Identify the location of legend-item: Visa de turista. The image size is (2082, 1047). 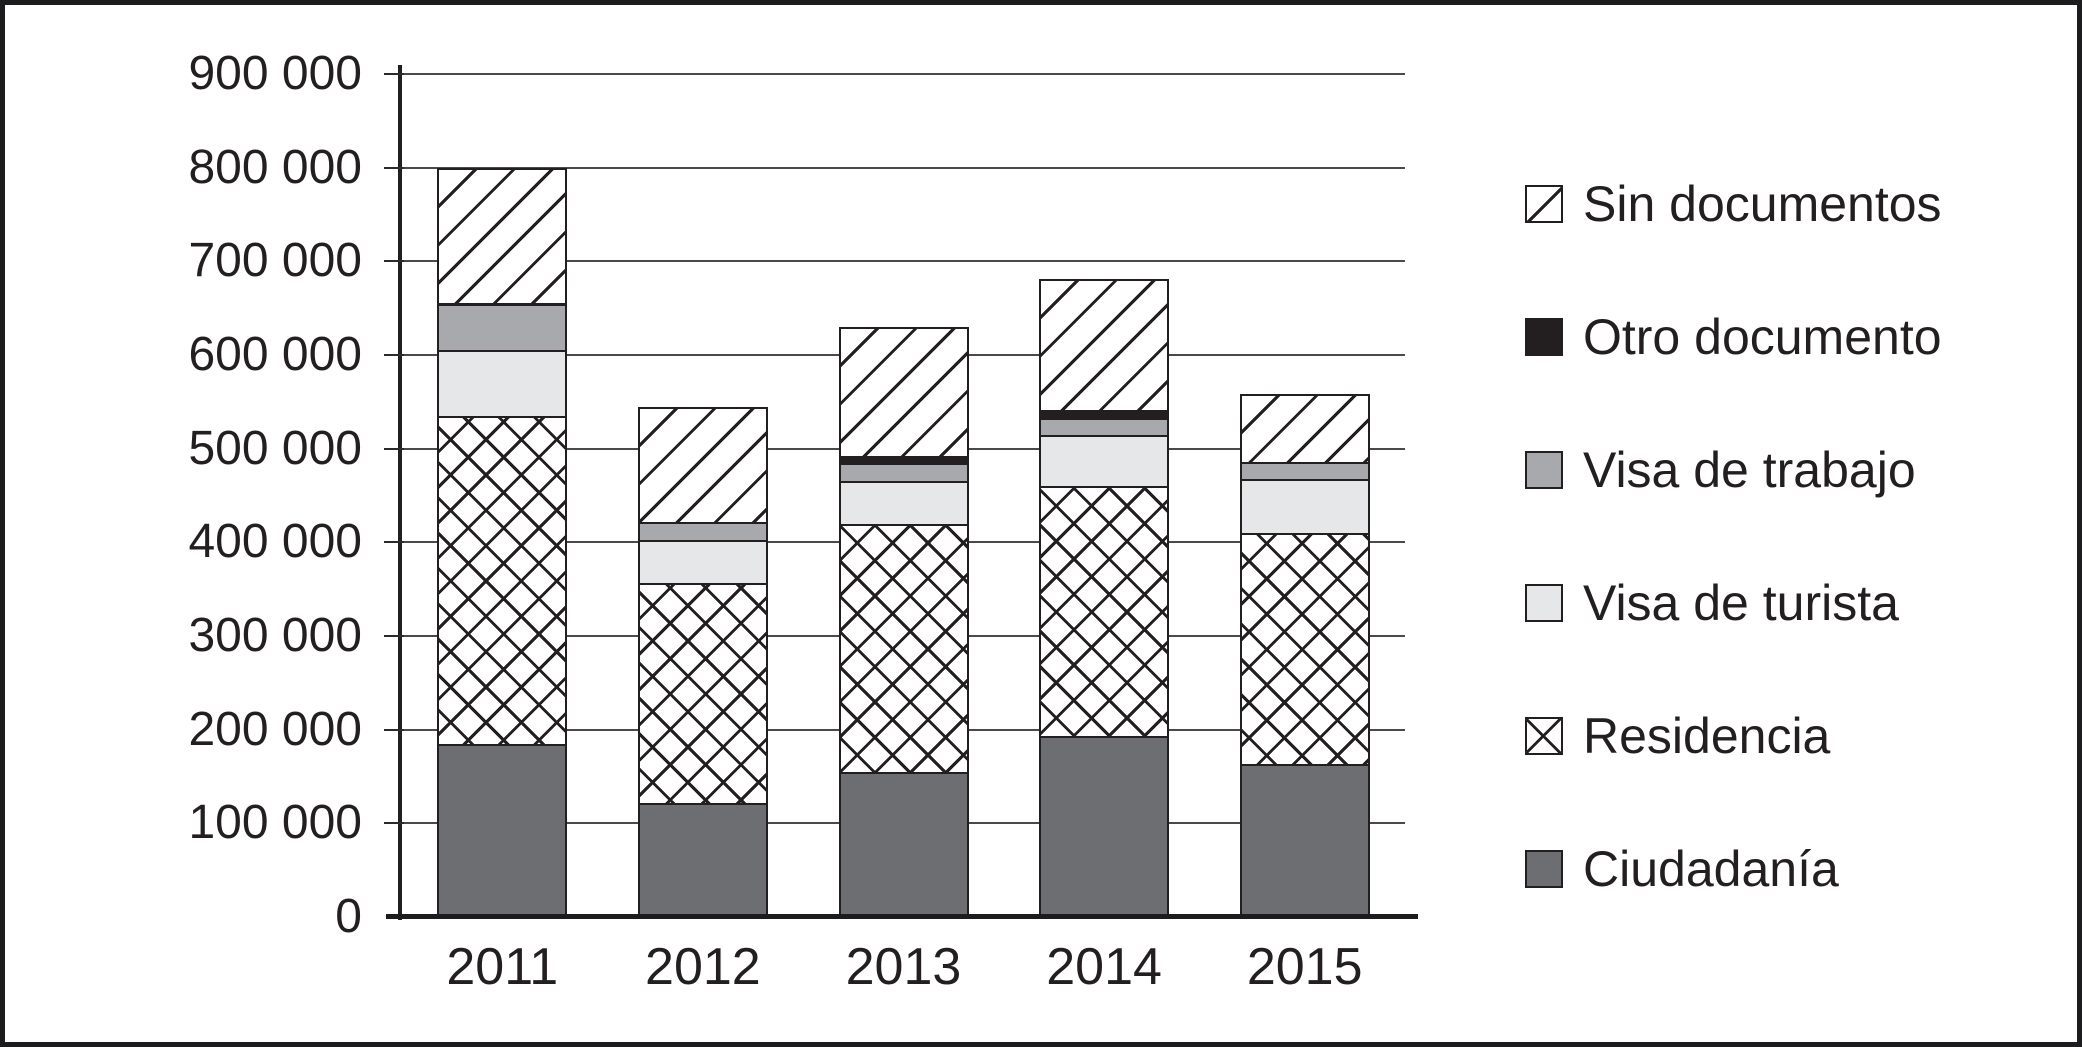
(1712, 603).